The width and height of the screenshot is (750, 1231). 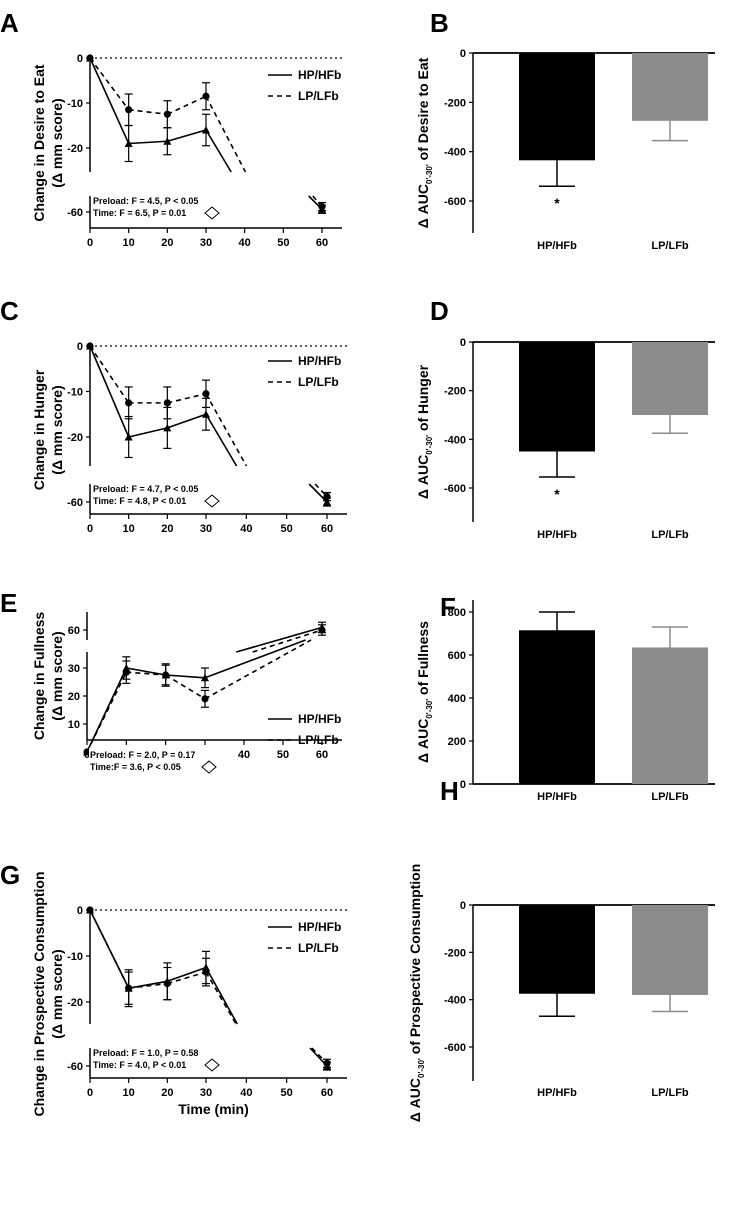 I want to click on y-axis-label: Δ AUC0'-30' of Hunger, so click(x=424, y=431).